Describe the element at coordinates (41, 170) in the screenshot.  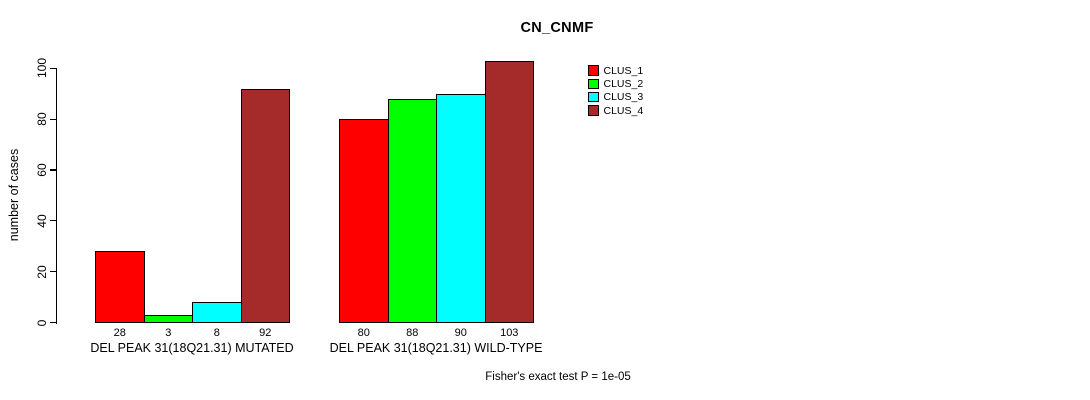
I see `y-axis-tick-label: 60` at that location.